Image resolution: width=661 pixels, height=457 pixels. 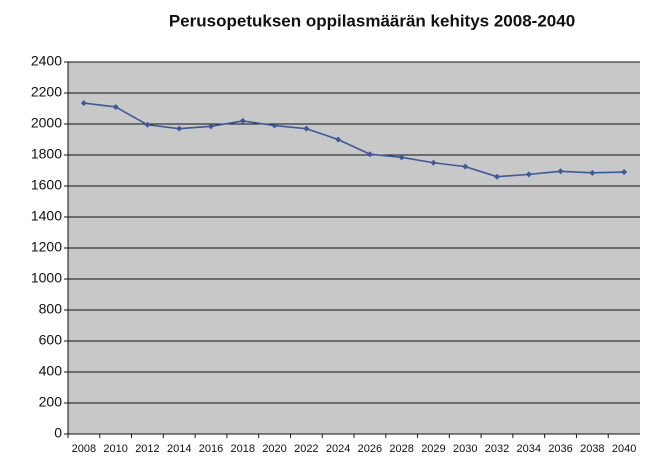 What do you see at coordinates (529, 449) in the screenshot?
I see `x-tick-label: 2034` at bounding box center [529, 449].